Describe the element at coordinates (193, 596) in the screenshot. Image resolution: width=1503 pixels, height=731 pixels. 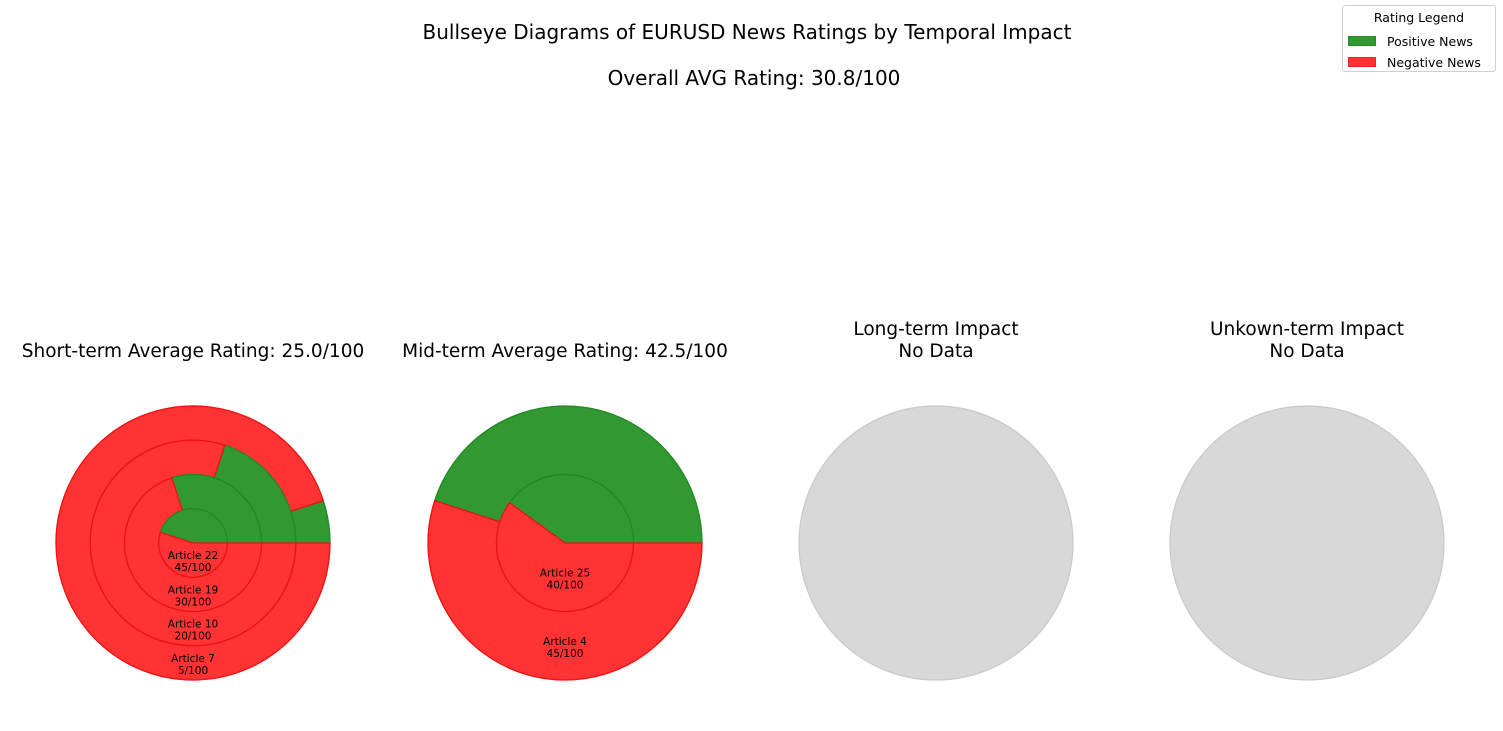
I see `ring-1-label: Article 19 30/100` at that location.